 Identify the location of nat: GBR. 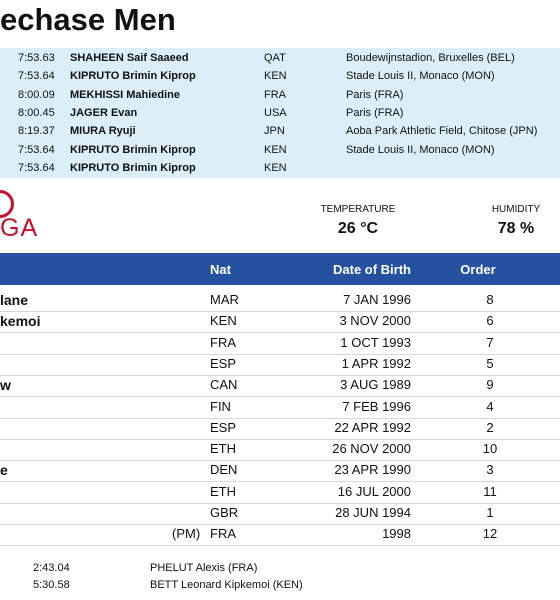
(224, 512).